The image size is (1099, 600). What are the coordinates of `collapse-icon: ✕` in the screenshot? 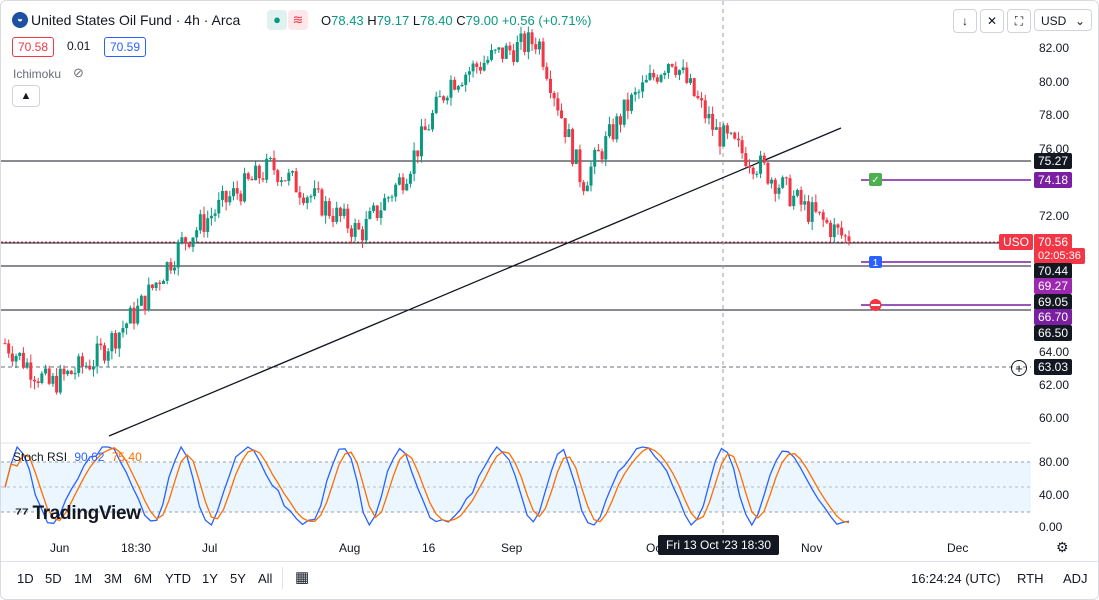 It's located at (992, 21).